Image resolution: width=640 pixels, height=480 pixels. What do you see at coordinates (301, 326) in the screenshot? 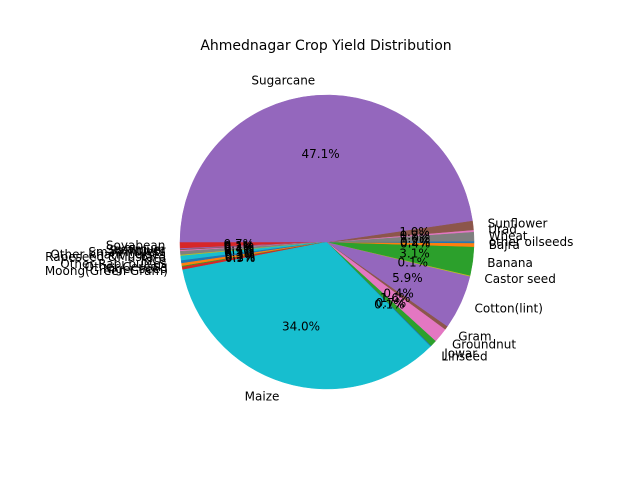
I see `slice-percent-label: 34.0%` at bounding box center [301, 326].